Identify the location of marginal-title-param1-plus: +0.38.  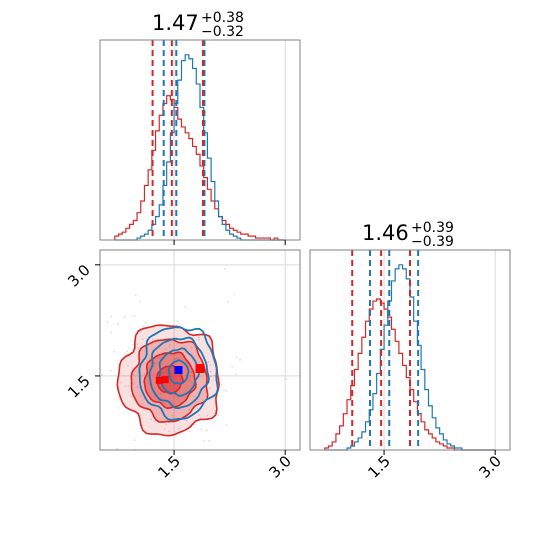
(222, 18).